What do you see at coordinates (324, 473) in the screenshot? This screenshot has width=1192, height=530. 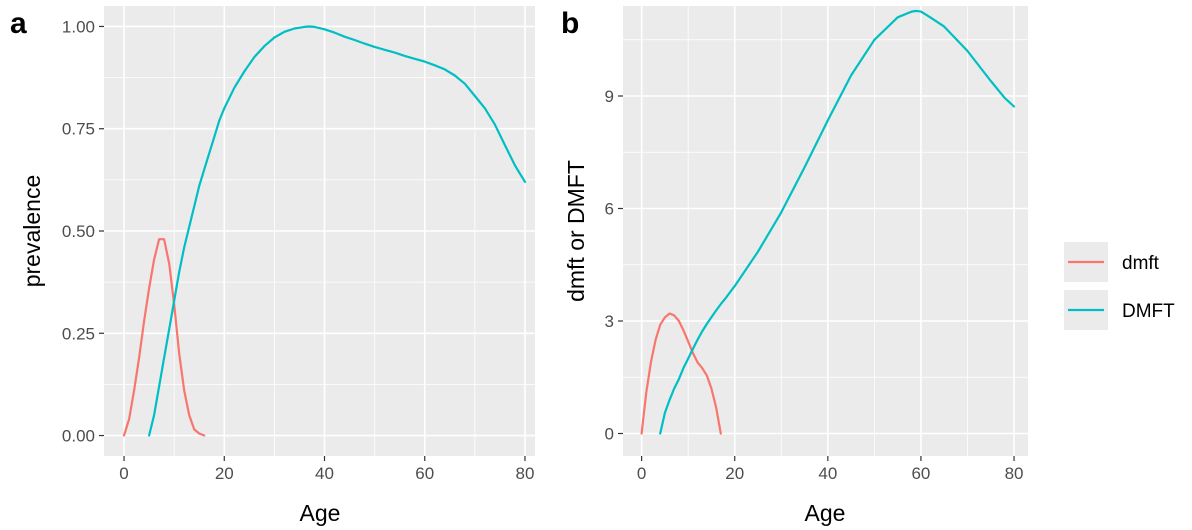 I see `panel-a-x-tick-label: 40` at bounding box center [324, 473].